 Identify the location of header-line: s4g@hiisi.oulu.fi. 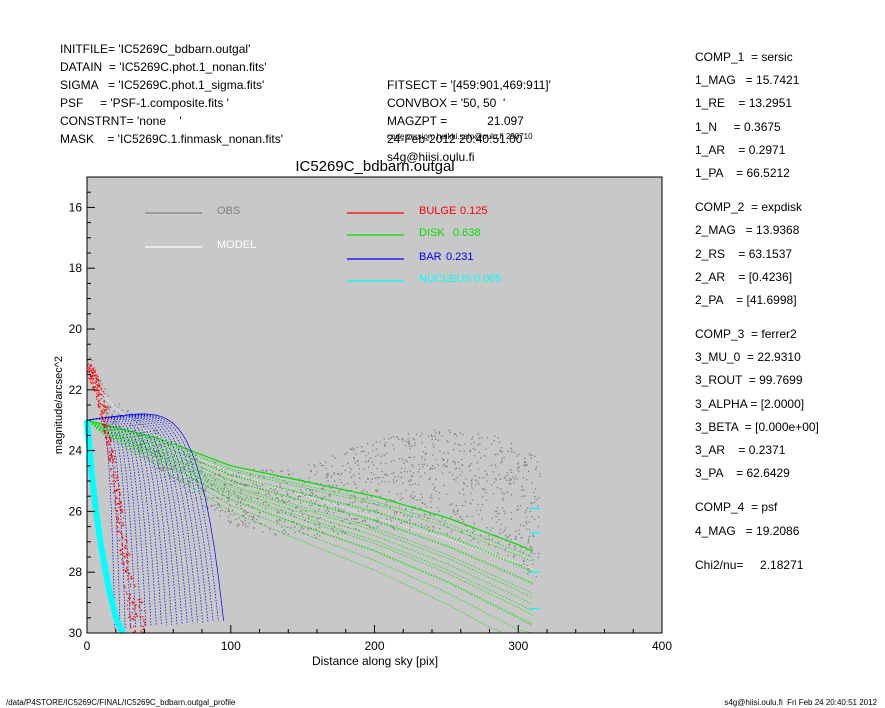
(431, 157).